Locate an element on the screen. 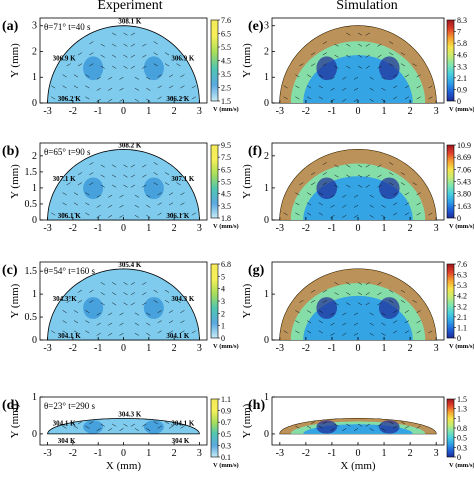 Image resolution: width=474 pixels, height=481 pixels. y-tick-label: 3 is located at coordinates (266, 26).